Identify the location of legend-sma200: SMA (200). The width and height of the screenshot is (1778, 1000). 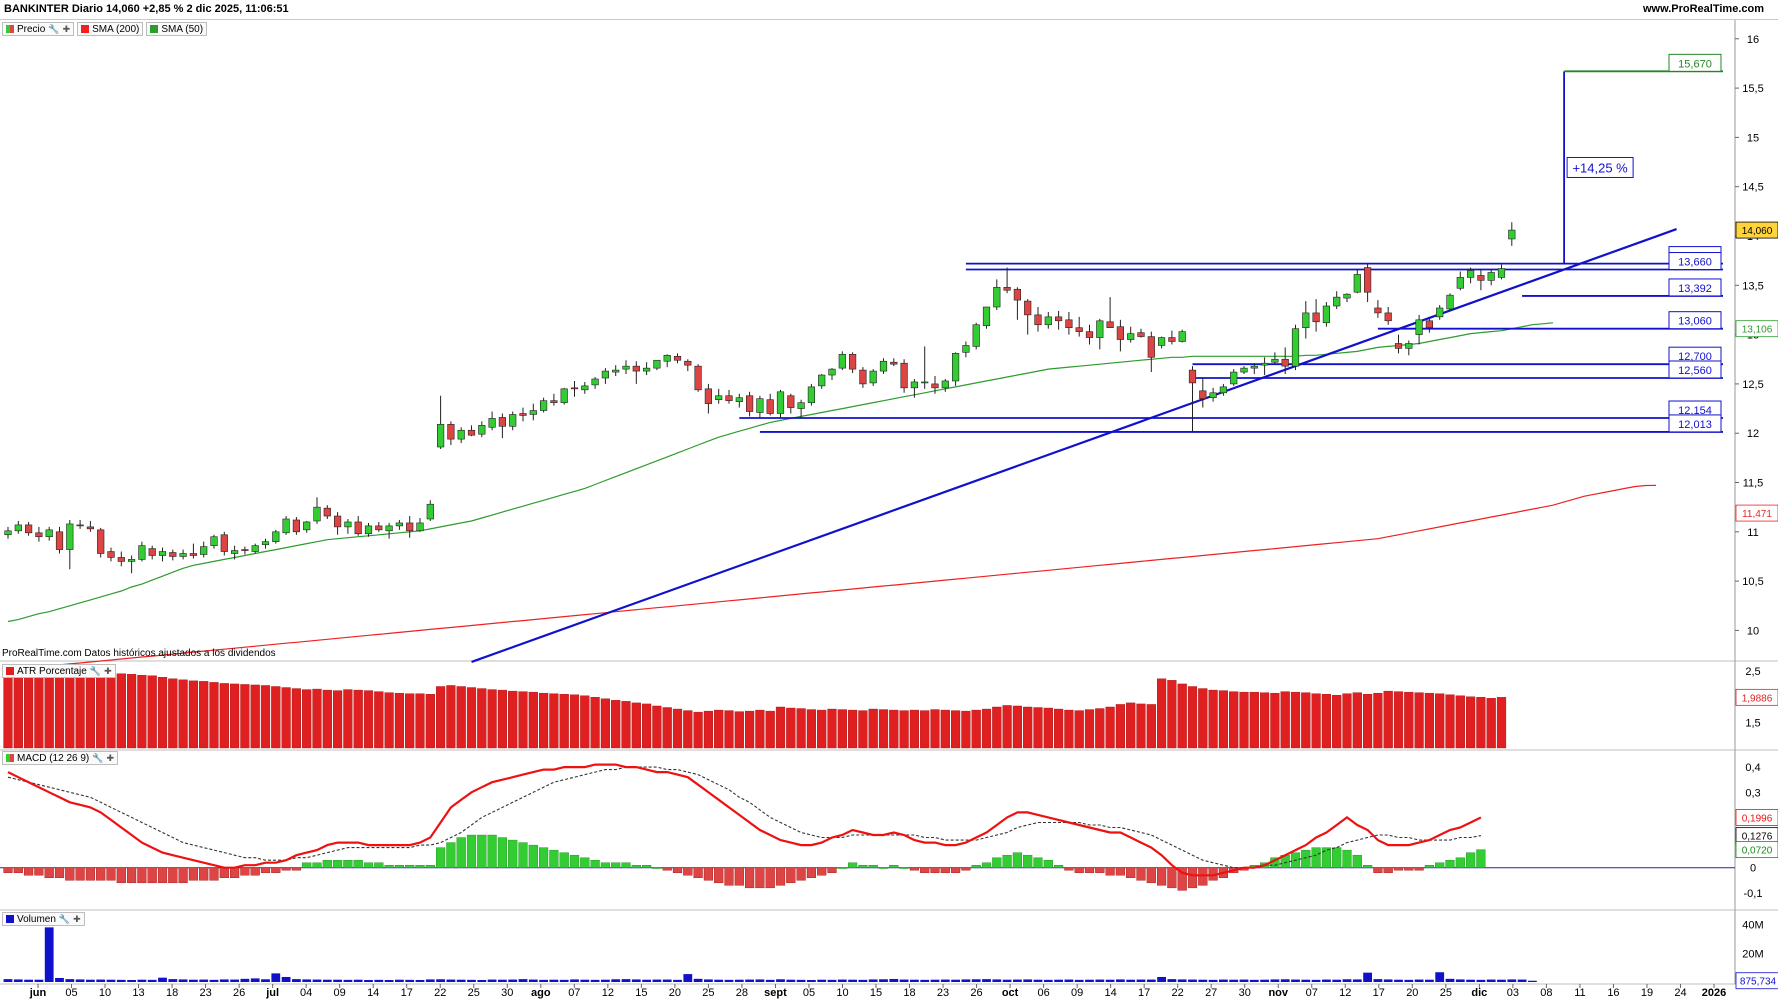
(110, 29).